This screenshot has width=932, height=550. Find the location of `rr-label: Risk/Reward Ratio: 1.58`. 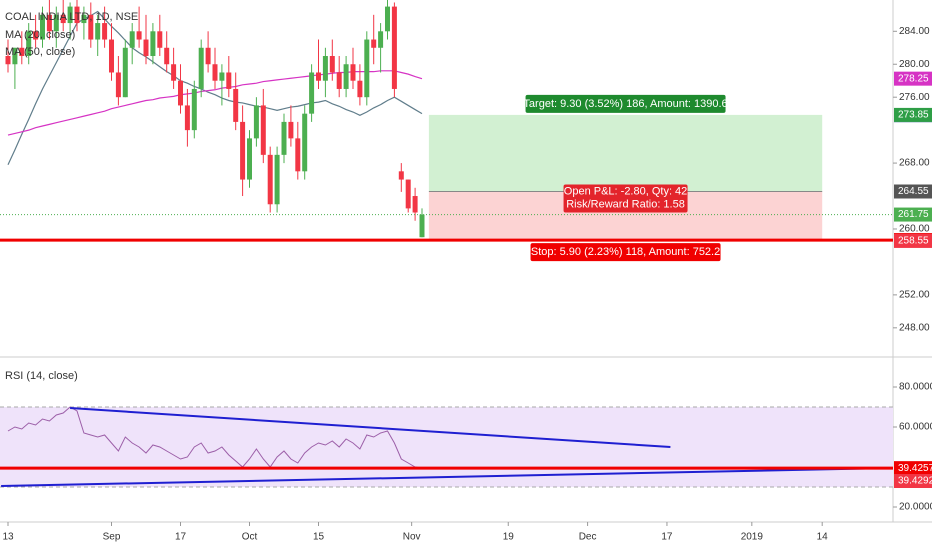

rr-label: Risk/Reward Ratio: 1.58 is located at coordinates (625, 204).